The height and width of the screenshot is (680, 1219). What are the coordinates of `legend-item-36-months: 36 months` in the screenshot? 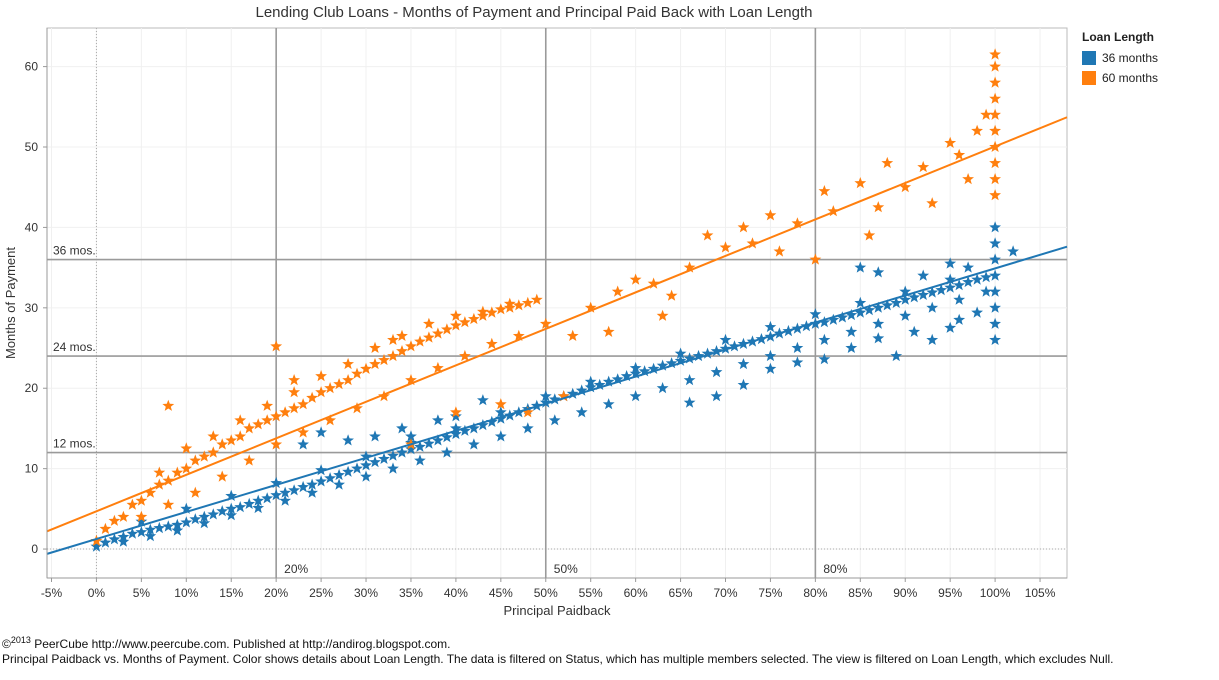 It's located at (1120, 58).